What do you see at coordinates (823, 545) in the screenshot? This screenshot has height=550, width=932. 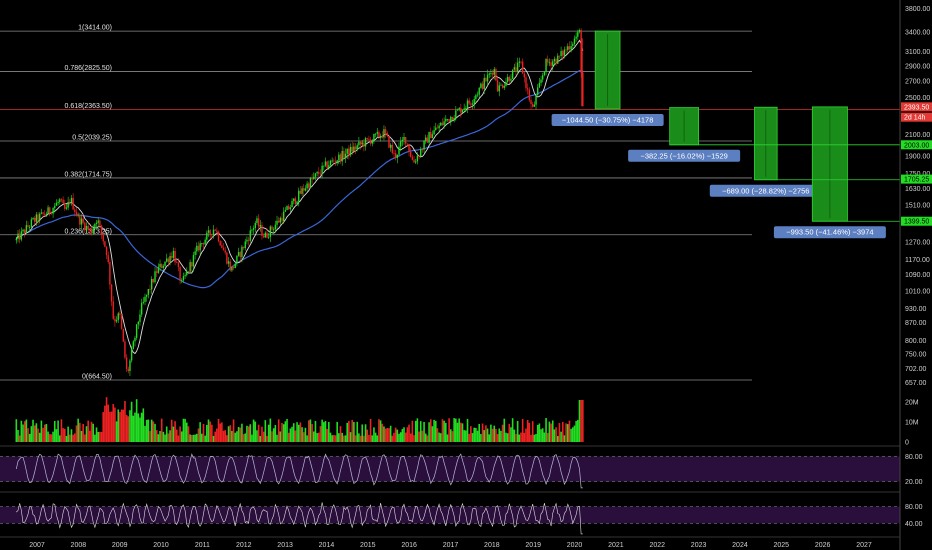 I see `year-tick-label: 2026` at bounding box center [823, 545].